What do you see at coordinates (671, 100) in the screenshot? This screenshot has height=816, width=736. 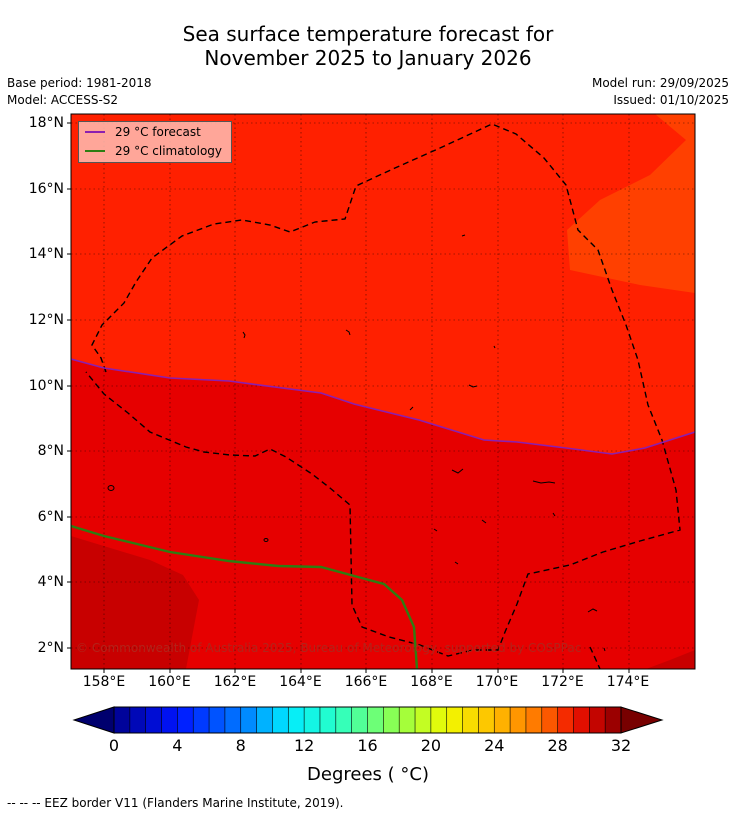 I see `issued-date: Issued: 01/10/2025` at bounding box center [671, 100].